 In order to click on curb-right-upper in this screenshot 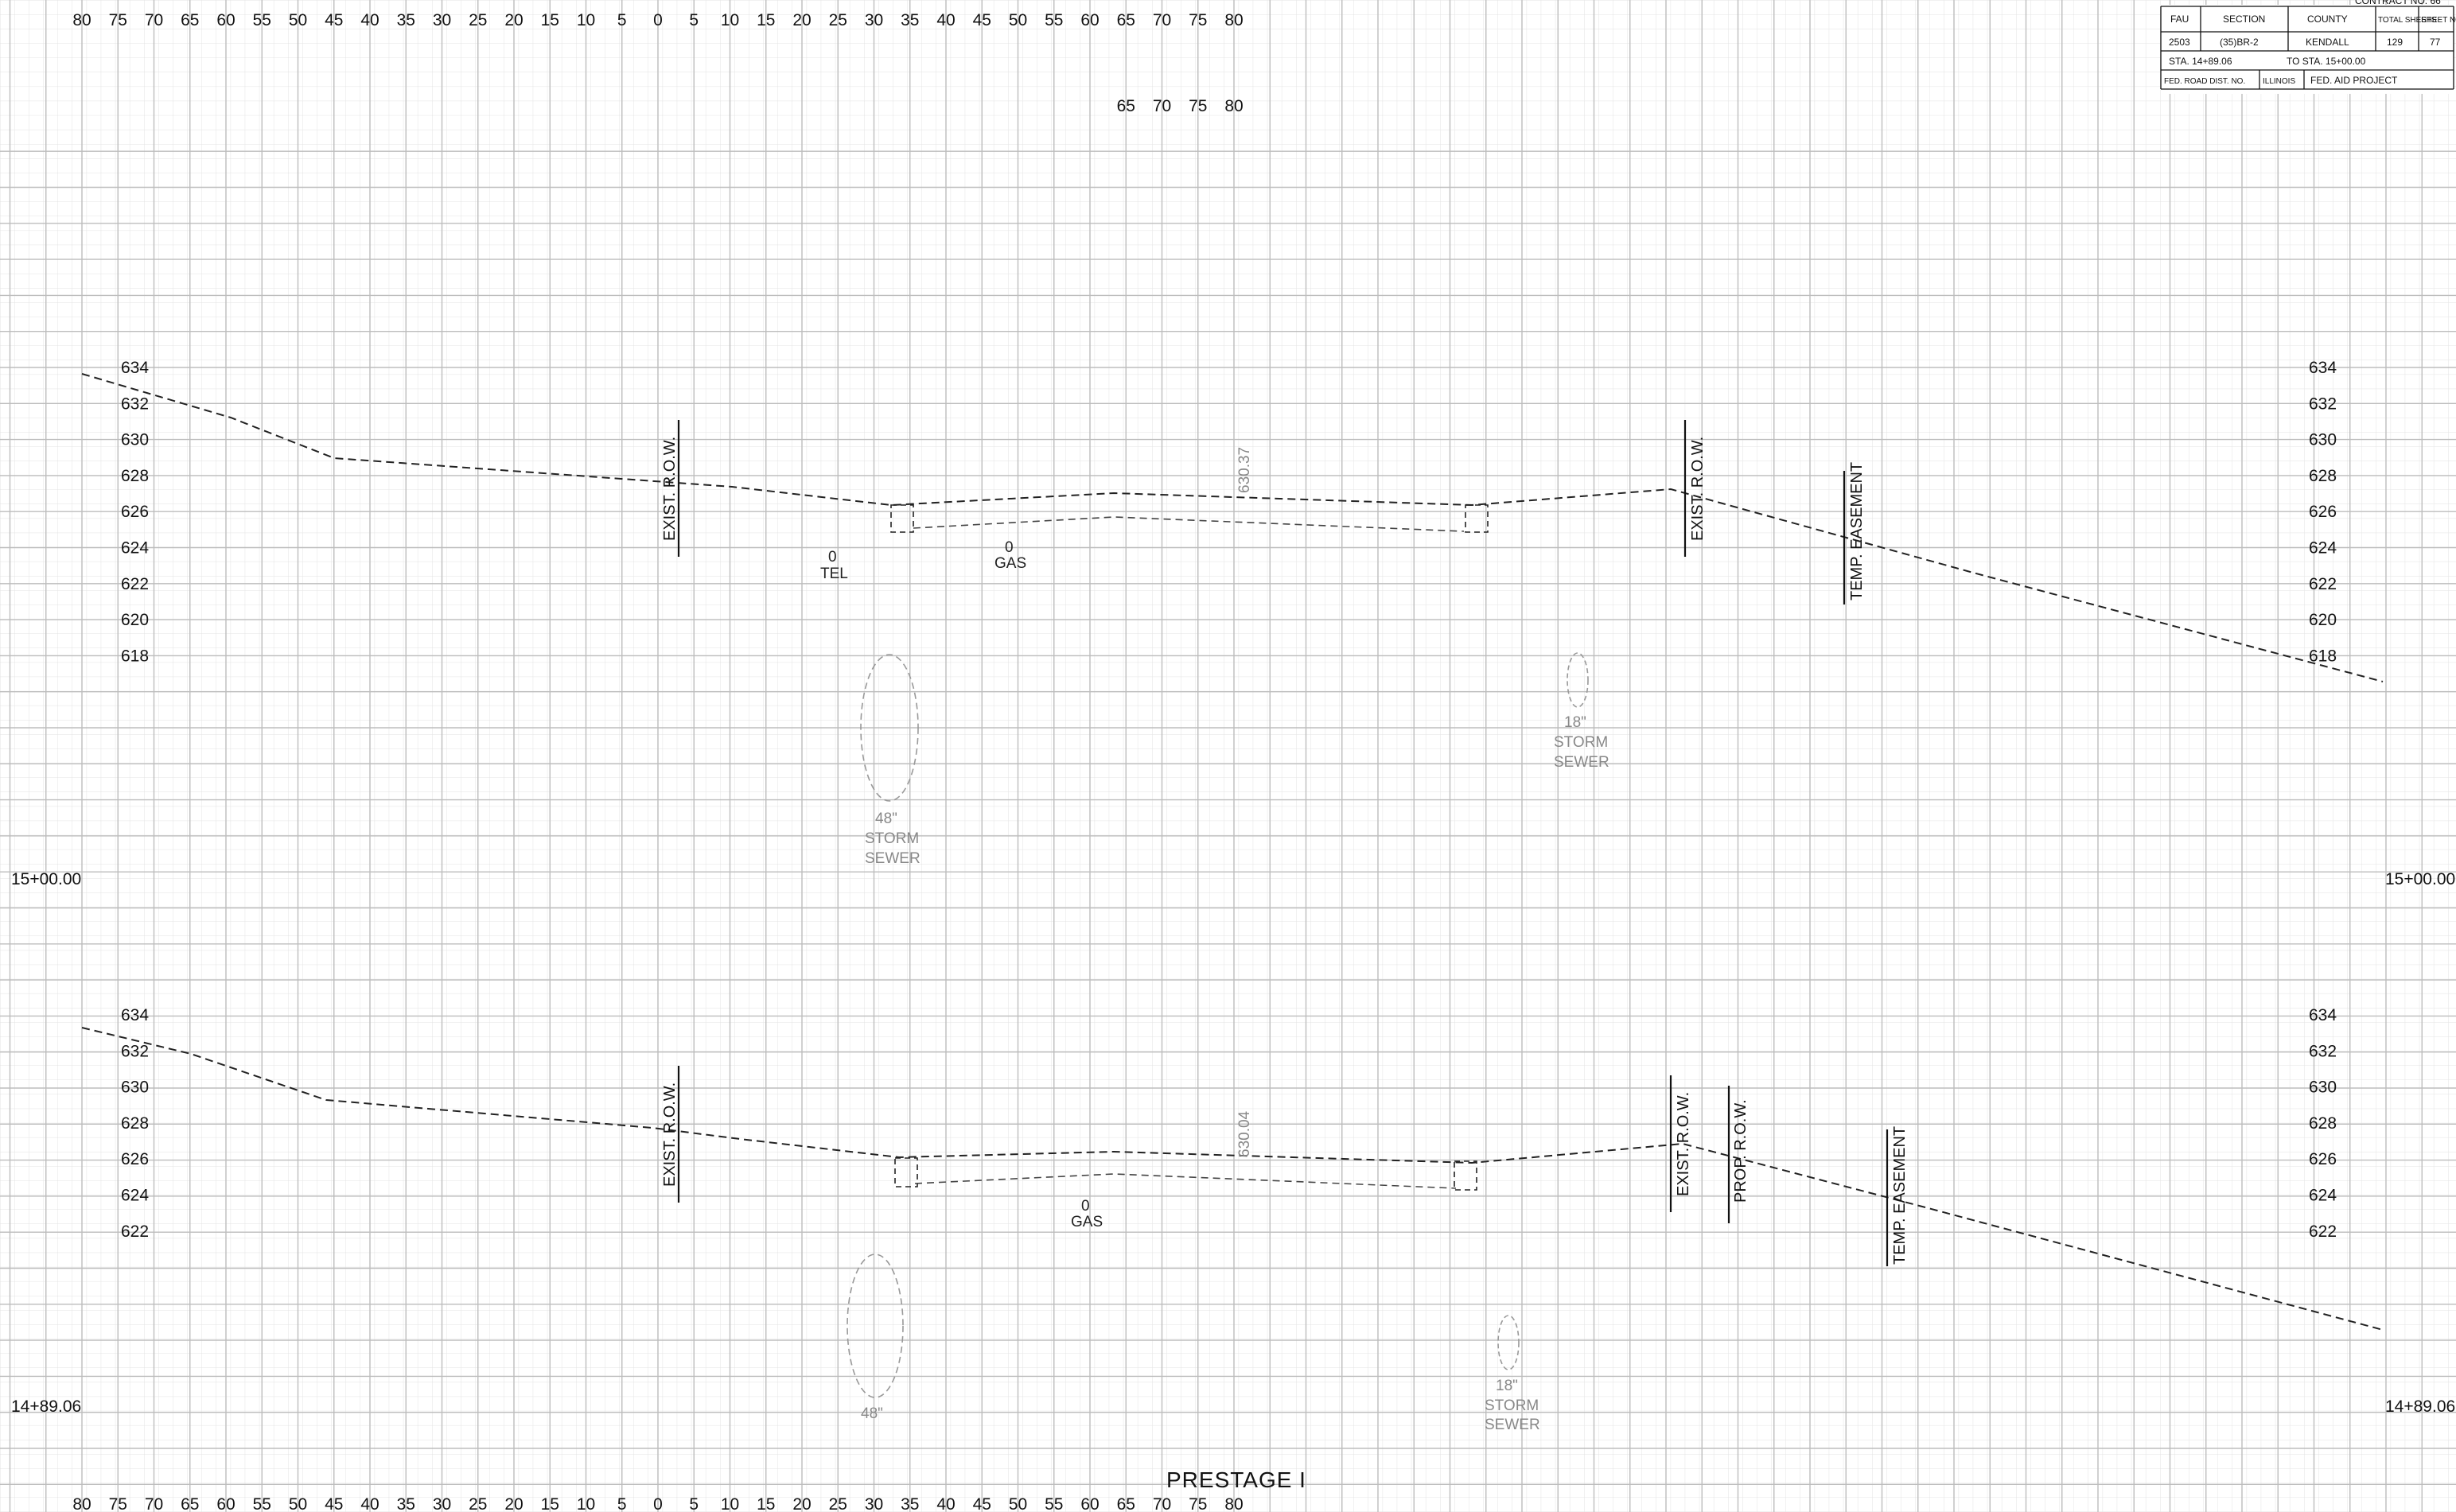, I will do `click(1477, 518)`.